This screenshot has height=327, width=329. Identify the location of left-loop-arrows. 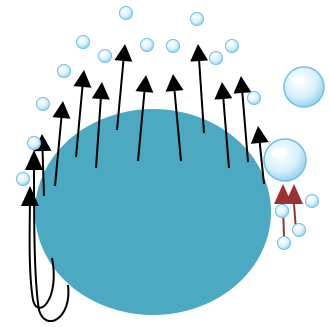
(49, 243).